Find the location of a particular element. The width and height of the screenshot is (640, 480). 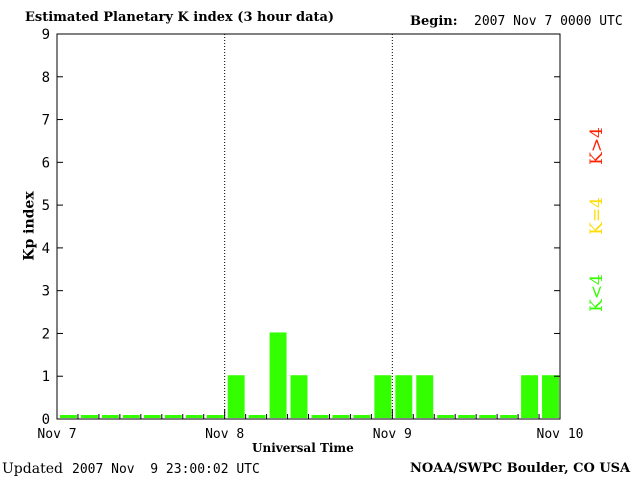

y-tick-label: 7 is located at coordinates (46, 121).